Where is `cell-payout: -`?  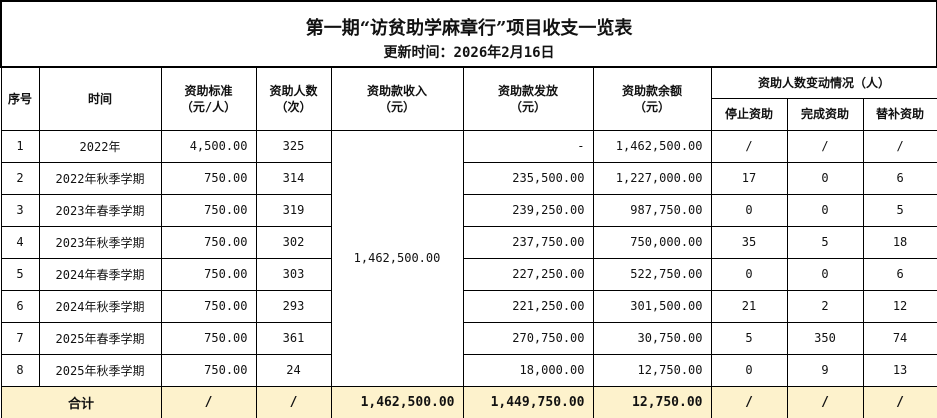
cell-payout: - is located at coordinates (528, 146).